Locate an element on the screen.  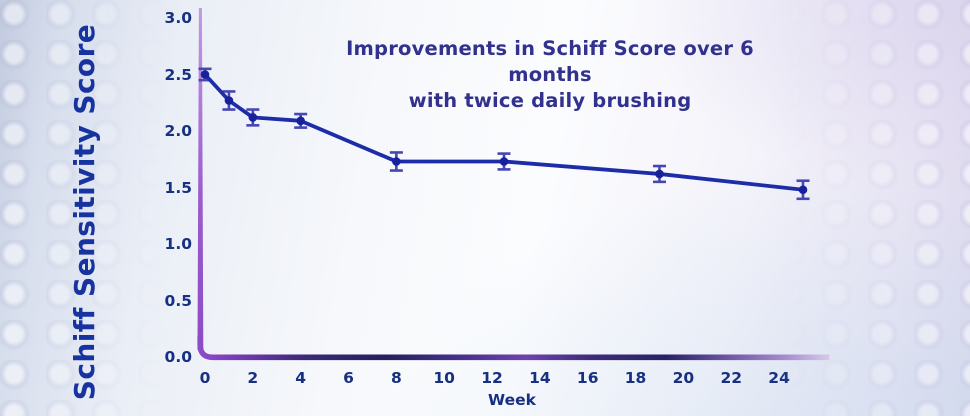
x-tick-label: 10 is located at coordinates (444, 378).